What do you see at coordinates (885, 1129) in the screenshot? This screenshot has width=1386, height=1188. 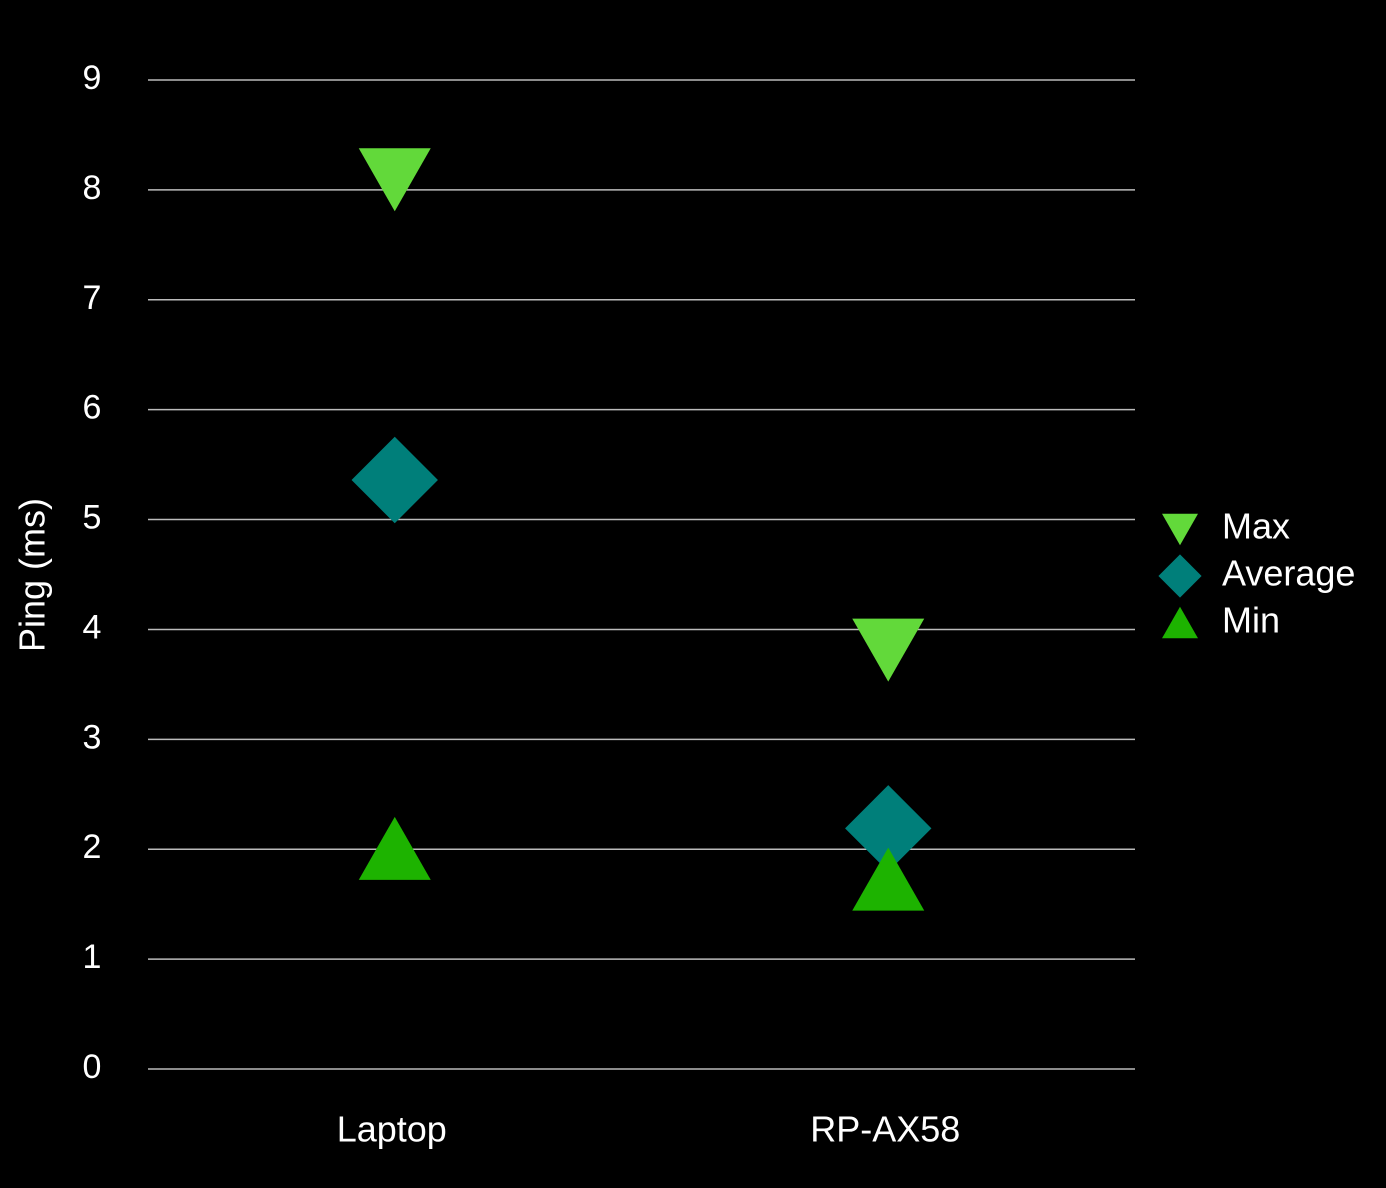 I see `x-tick-label: RP-AX58` at bounding box center [885, 1129].